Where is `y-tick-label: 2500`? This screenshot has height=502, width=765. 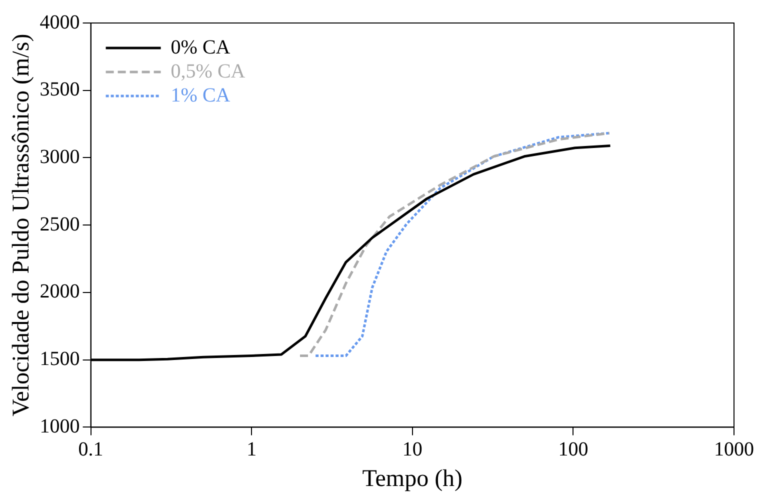 y-tick-label: 2500 is located at coordinates (60, 224).